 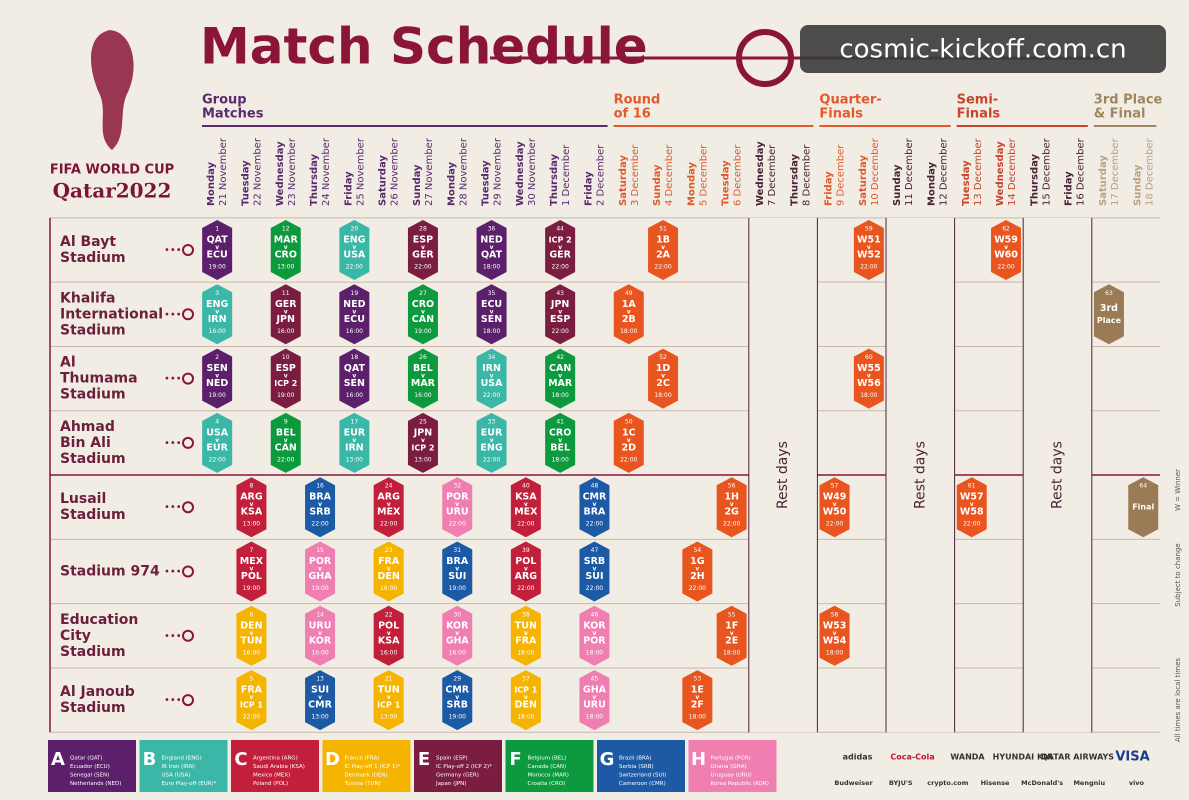 What do you see at coordinates (97, 692) in the screenshot?
I see `stadium-name: Al Janoub` at bounding box center [97, 692].